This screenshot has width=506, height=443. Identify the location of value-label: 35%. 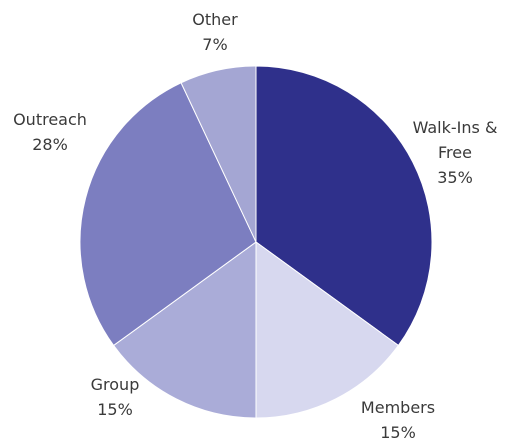
(455, 177).